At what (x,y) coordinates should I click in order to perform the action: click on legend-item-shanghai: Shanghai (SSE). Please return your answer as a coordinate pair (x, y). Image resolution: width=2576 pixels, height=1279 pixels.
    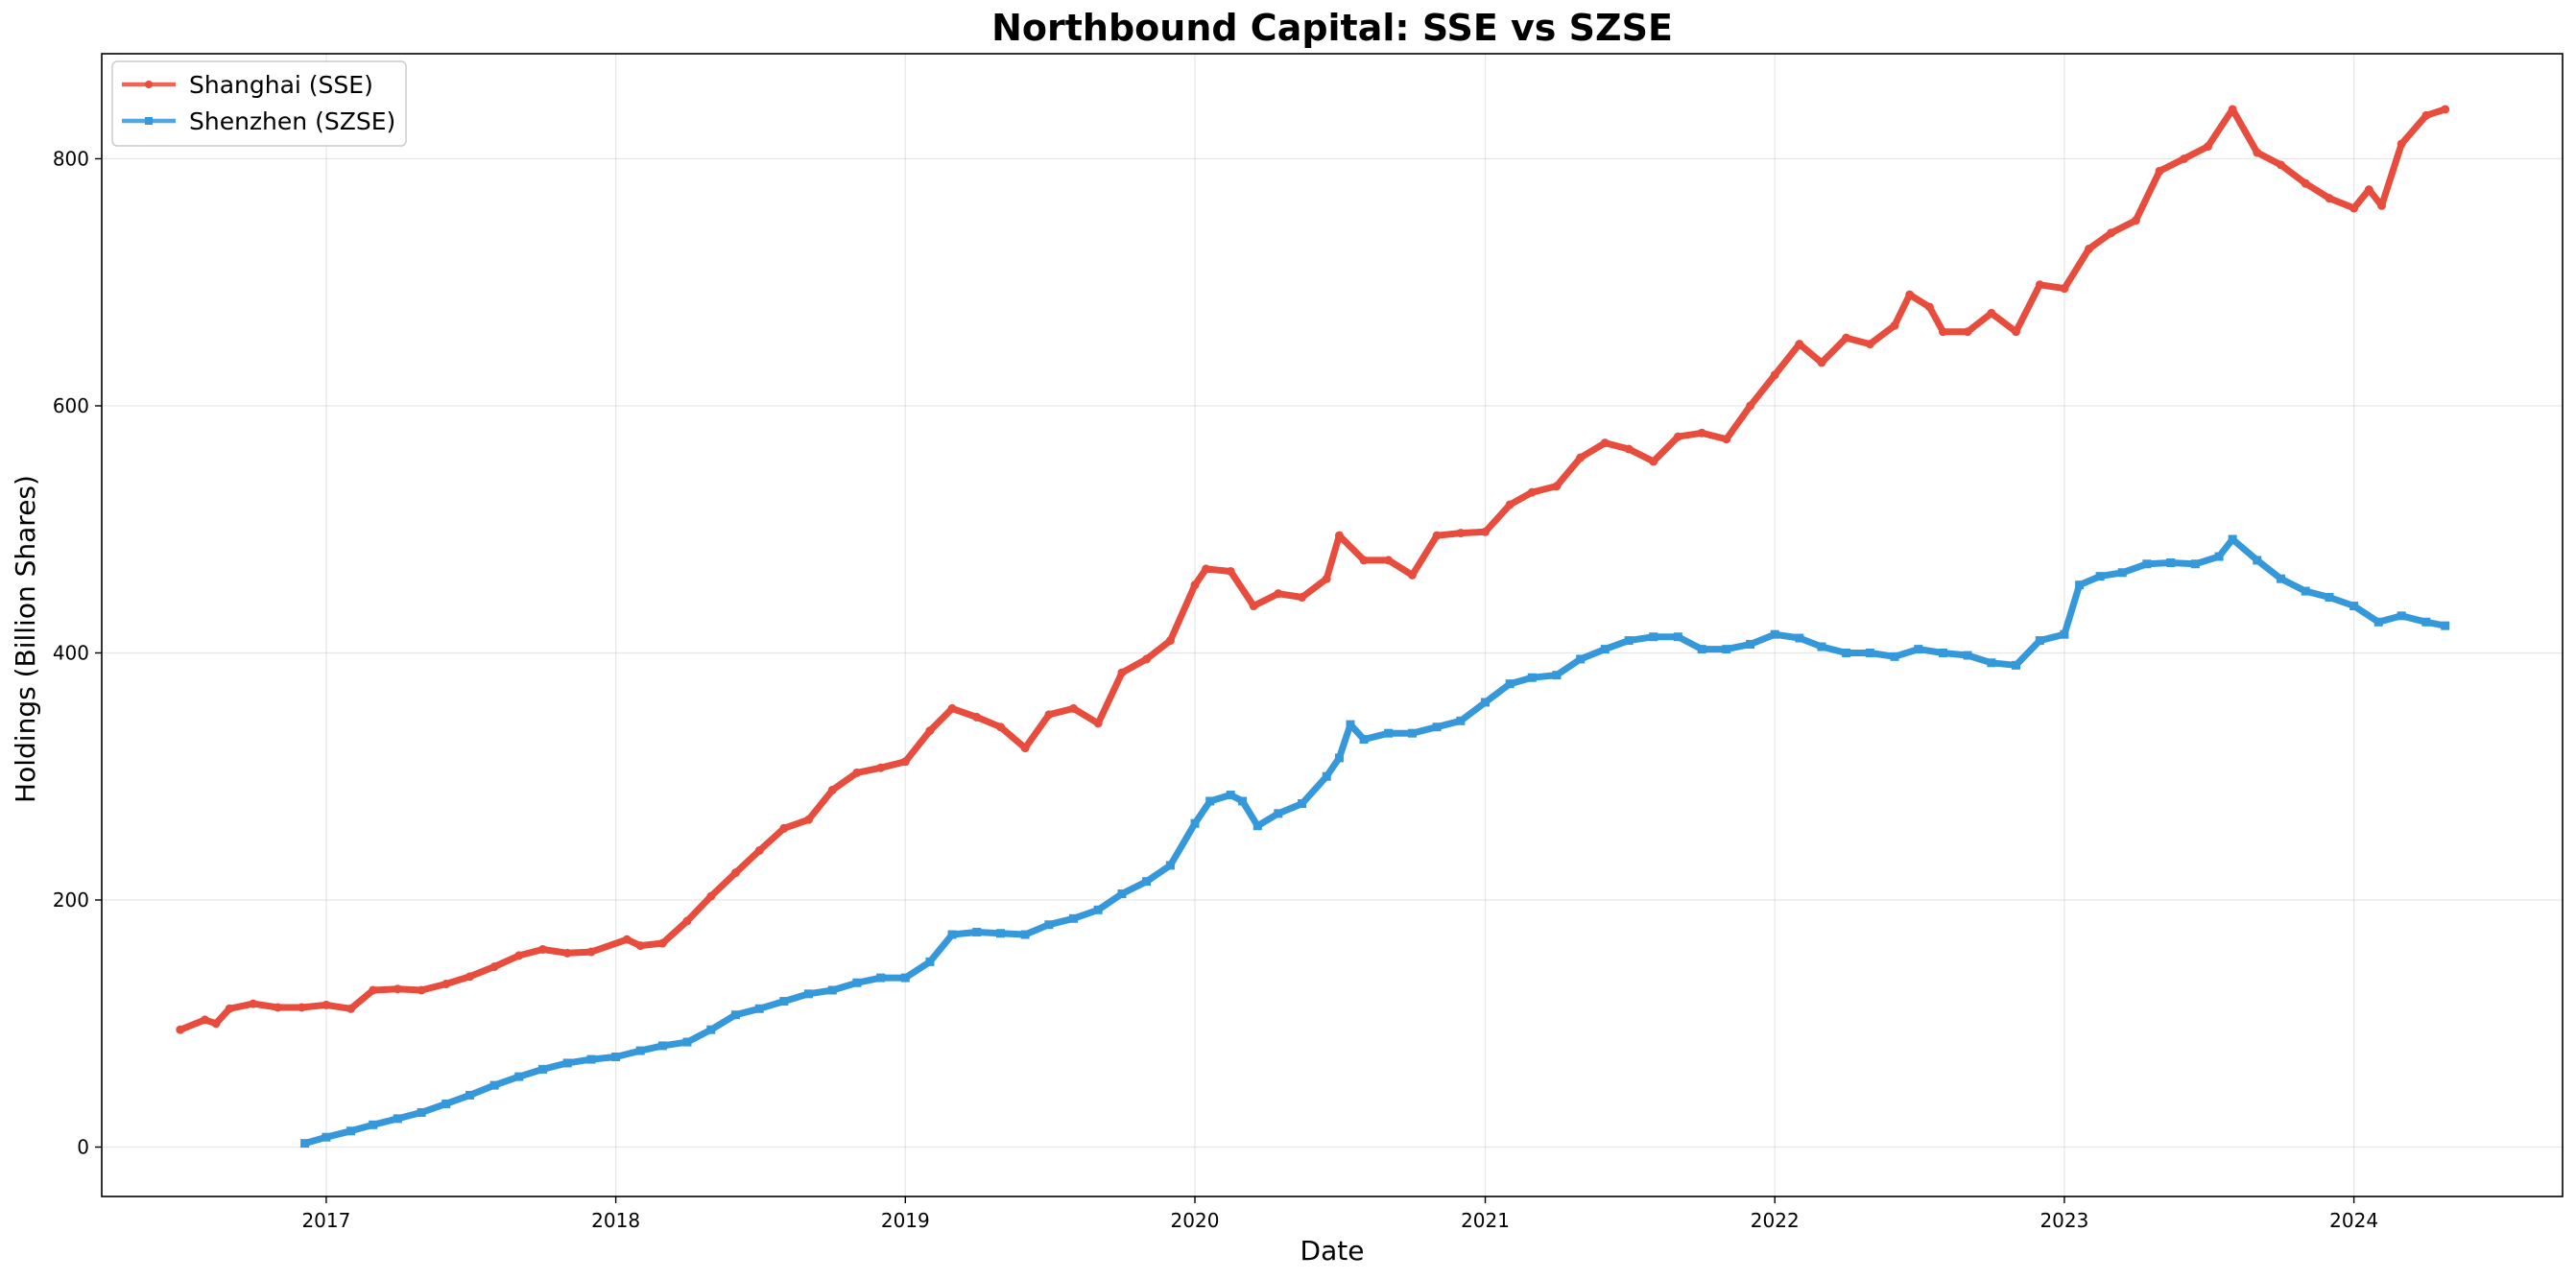
    Looking at the image, I should click on (247, 85).